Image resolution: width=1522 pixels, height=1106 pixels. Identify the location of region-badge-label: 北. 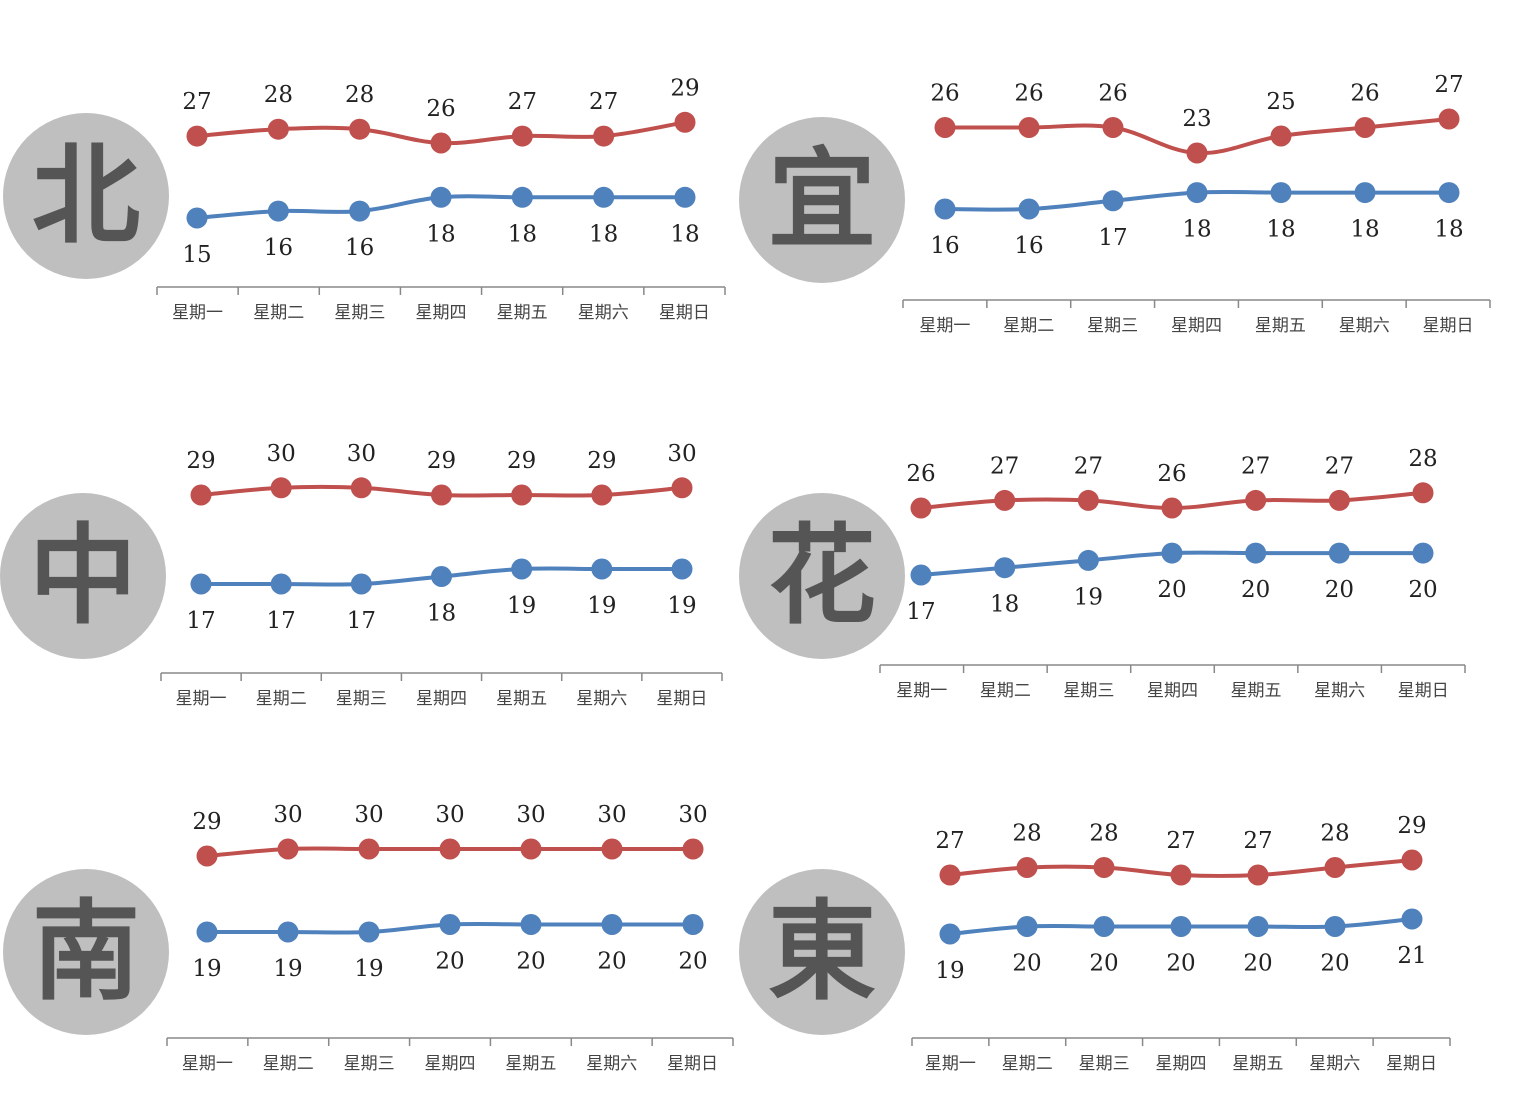
(86, 196).